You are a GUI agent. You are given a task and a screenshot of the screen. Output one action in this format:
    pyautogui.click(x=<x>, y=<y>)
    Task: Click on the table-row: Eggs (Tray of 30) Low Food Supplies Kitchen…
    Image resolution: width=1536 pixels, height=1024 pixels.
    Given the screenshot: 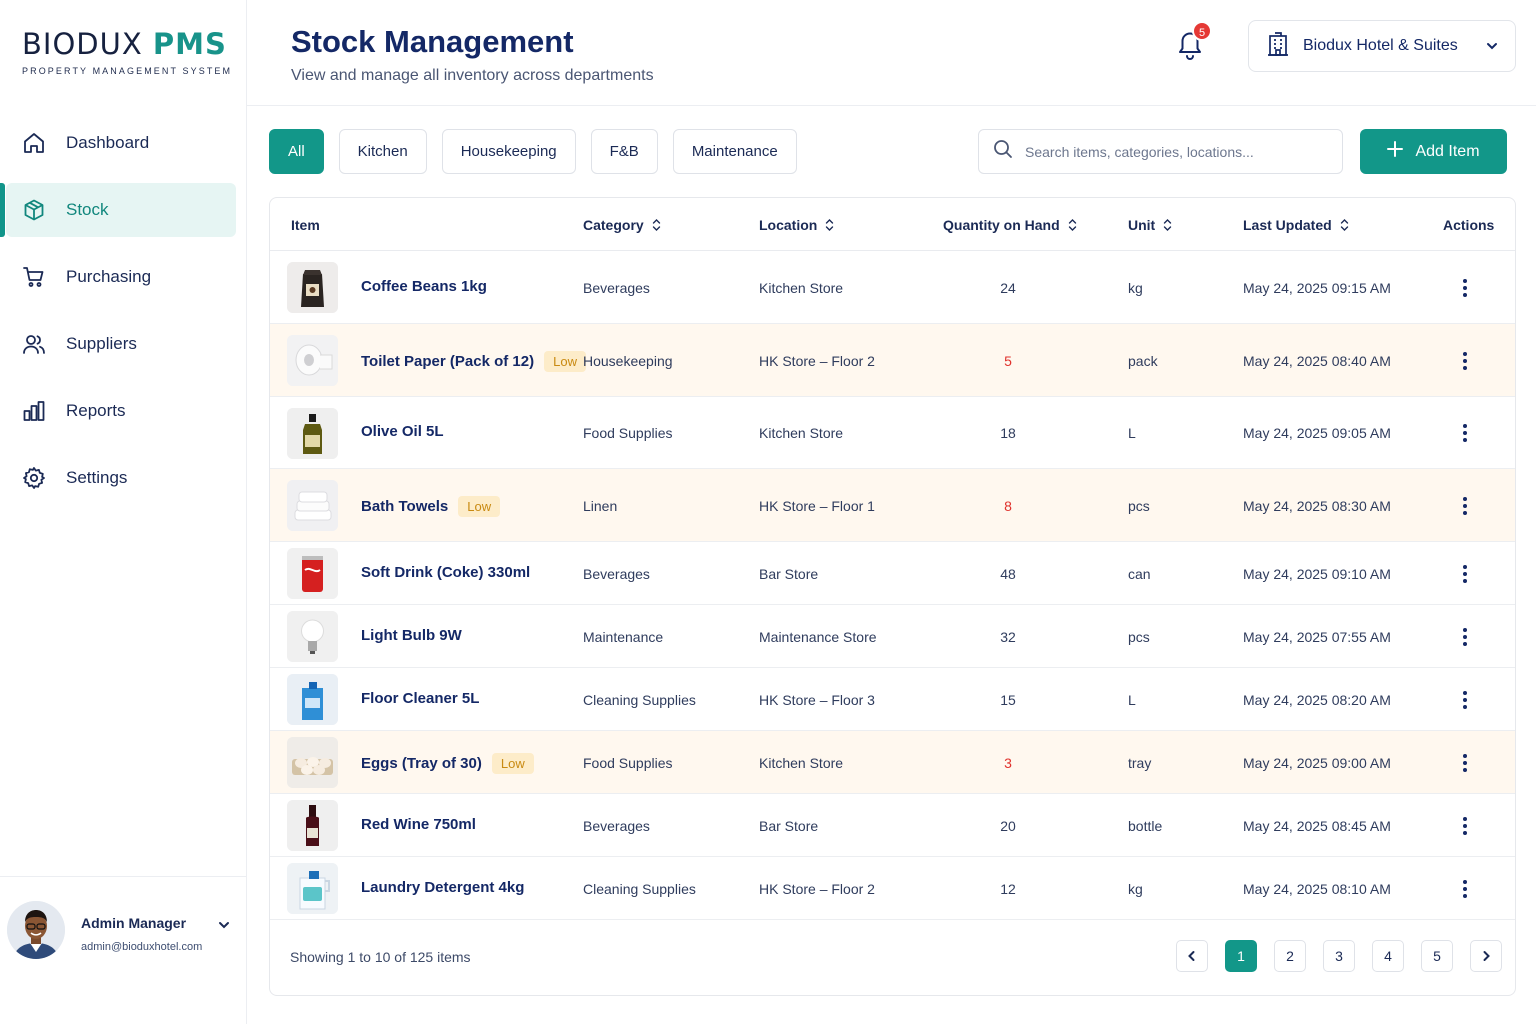 What is the action you would take?
    pyautogui.click(x=892, y=762)
    